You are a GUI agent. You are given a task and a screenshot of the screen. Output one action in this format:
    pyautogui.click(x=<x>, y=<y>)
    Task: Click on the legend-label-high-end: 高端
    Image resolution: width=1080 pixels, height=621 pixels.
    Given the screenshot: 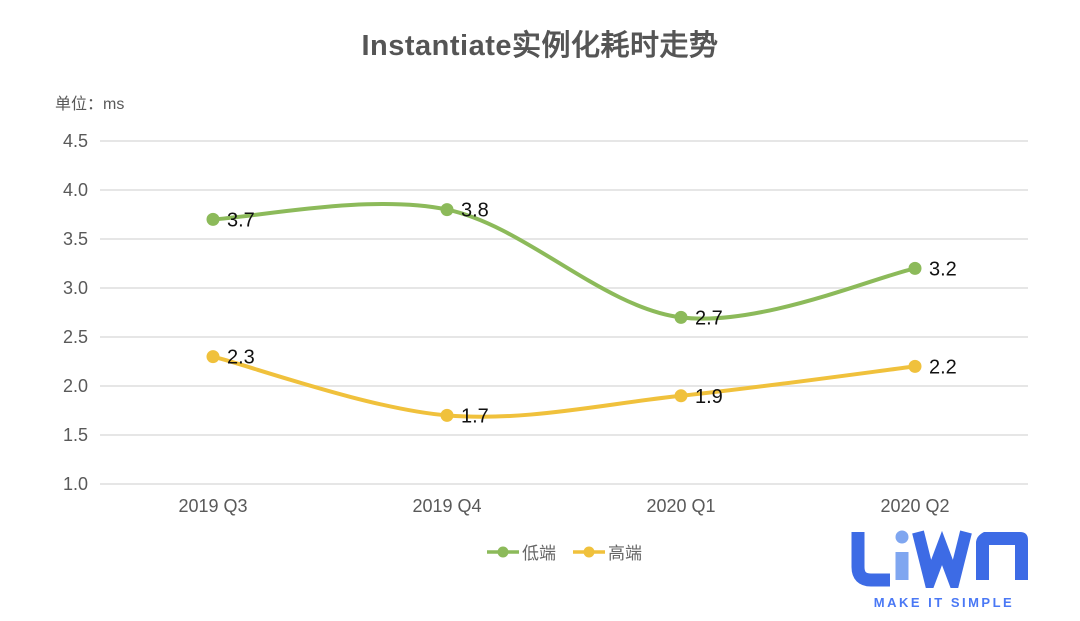 What is the action you would take?
    pyautogui.click(x=625, y=553)
    